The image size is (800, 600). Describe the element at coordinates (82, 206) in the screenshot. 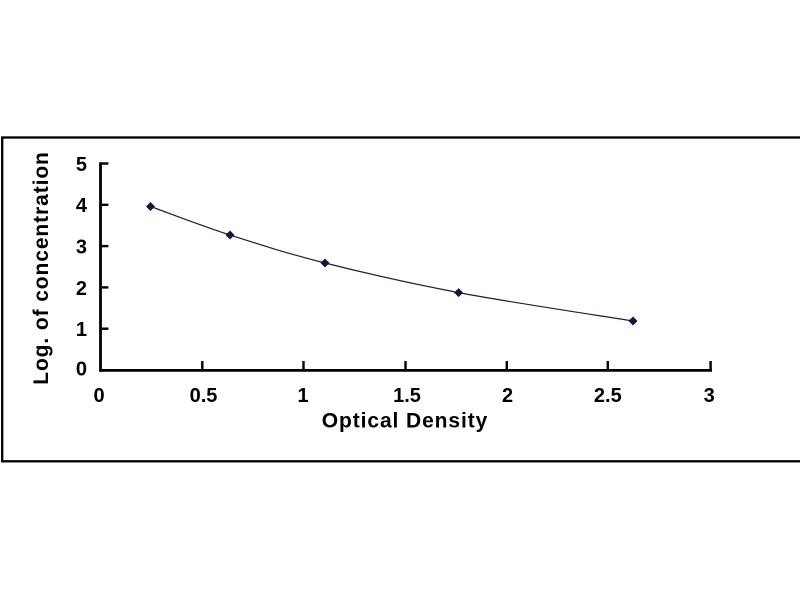

I see `svg-text: 4` at that location.